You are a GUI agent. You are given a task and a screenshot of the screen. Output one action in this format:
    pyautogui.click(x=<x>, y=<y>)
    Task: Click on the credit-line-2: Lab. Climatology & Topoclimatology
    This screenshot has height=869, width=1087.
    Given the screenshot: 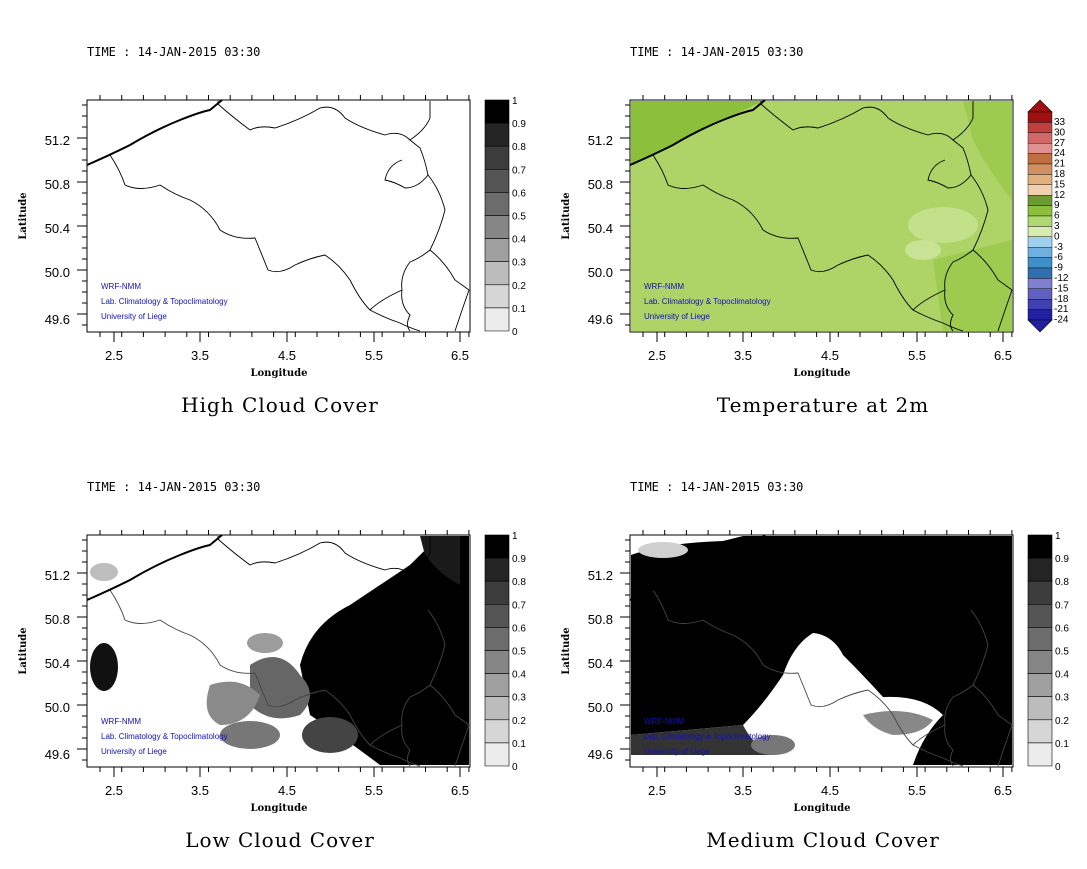 What is the action you would take?
    pyautogui.click(x=707, y=736)
    